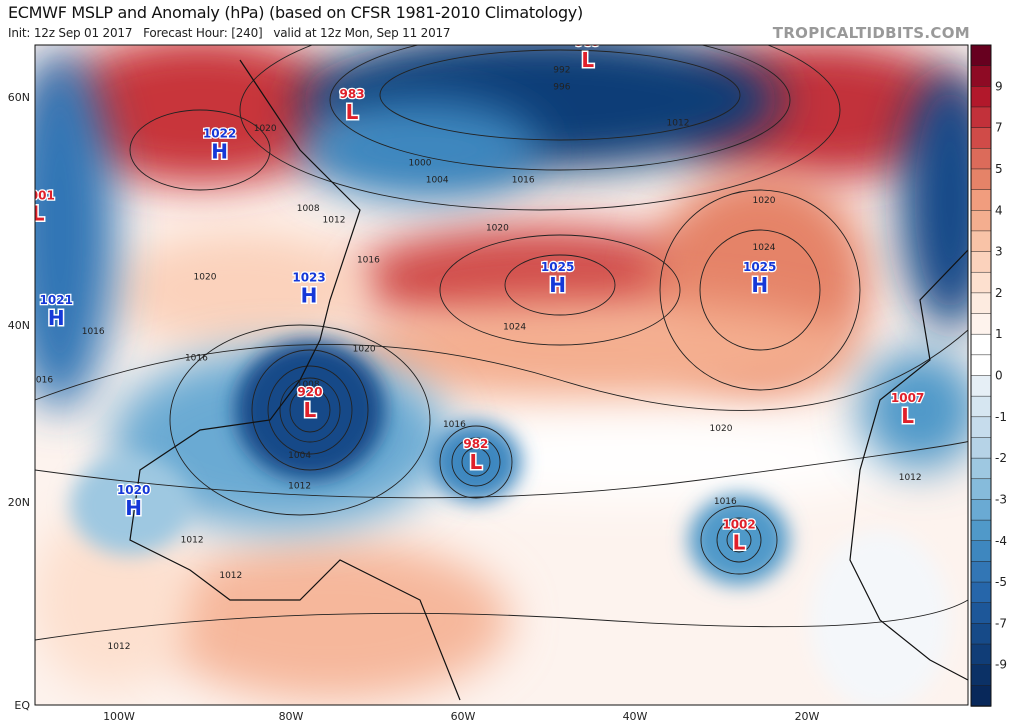  I want to click on pressure-value: 989, so click(587, 42).